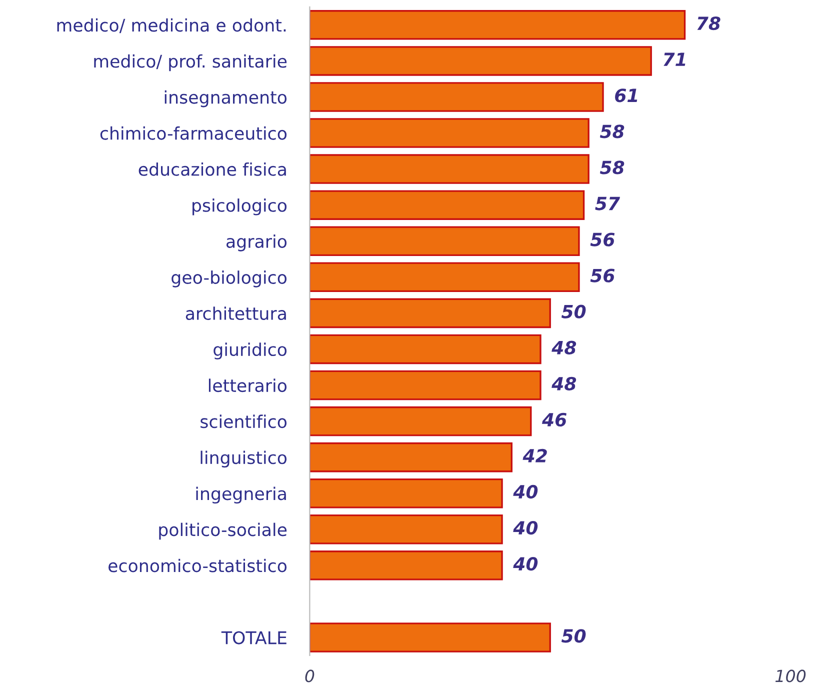 Image resolution: width=815 pixels, height=690 pixels. I want to click on y-tick-label: giuridico, so click(250, 351).